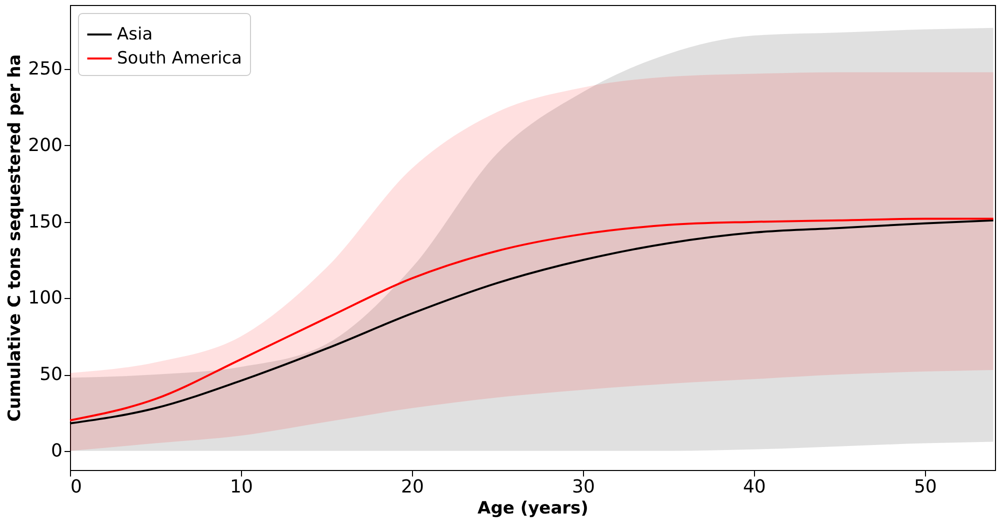 Image resolution: width=1000 pixels, height=521 pixels. What do you see at coordinates (45, 298) in the screenshot?
I see `y-tick-label: 100` at bounding box center [45, 298].